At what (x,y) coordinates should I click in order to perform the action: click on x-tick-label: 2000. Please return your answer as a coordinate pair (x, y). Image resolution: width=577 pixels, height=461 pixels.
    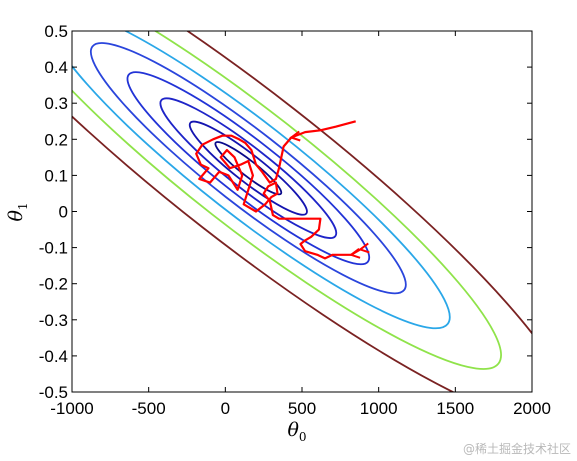
    Looking at the image, I should click on (532, 408).